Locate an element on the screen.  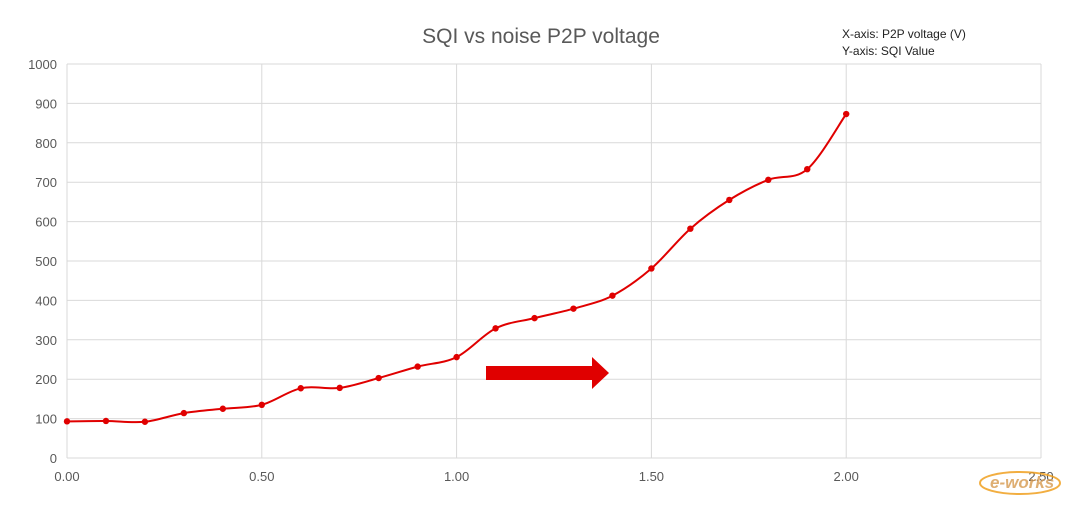
y-tick-label: 400 is located at coordinates (46, 300).